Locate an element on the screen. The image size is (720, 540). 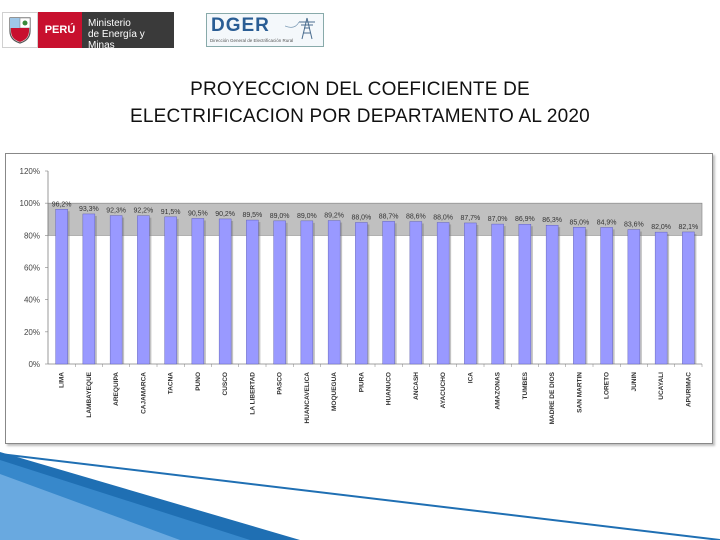
ministry-line-2: de Energía y Minas is located at coordinates (116, 40).